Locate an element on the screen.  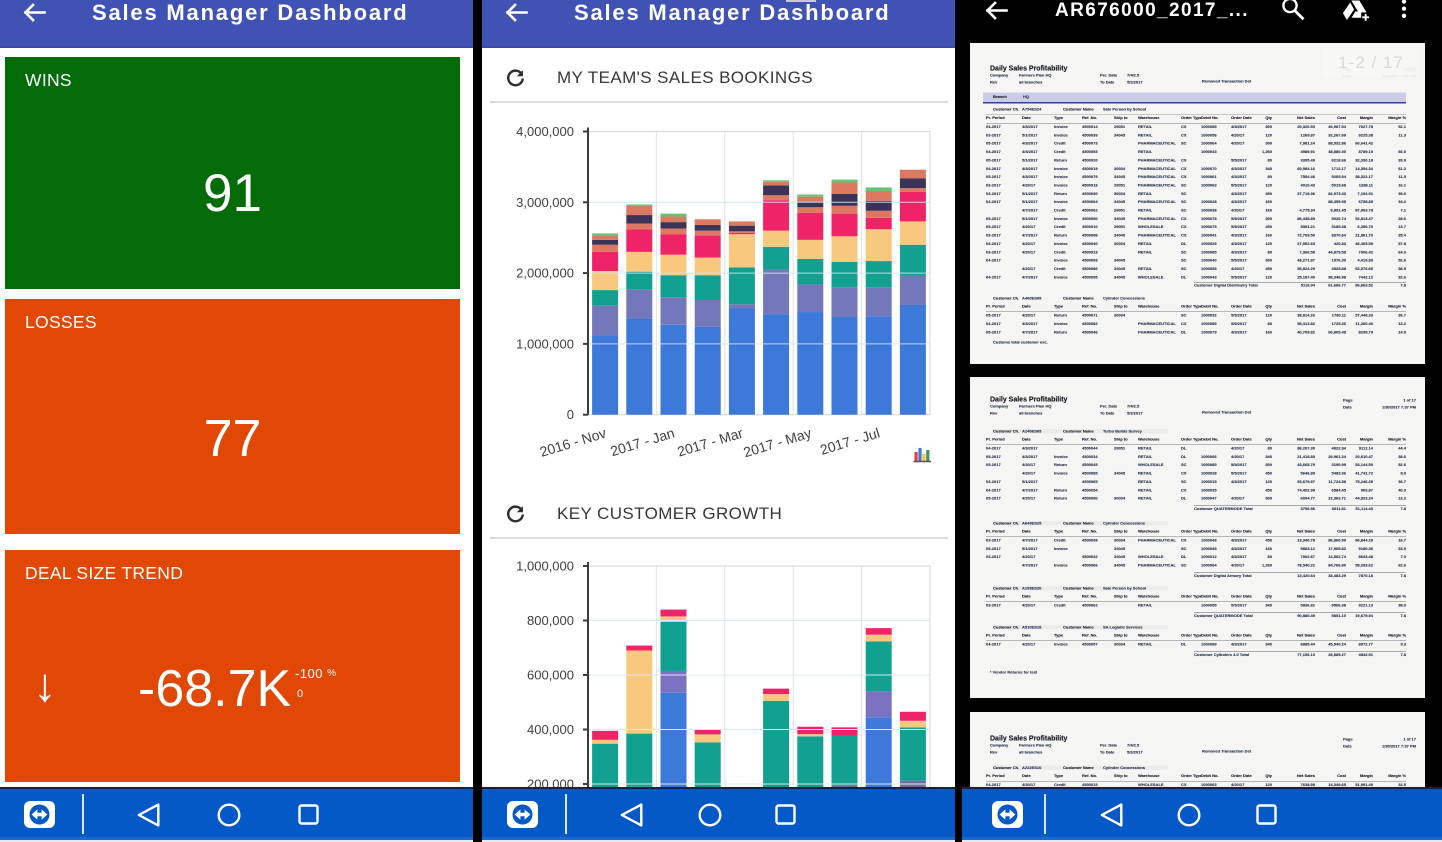
svg-text: 2017 - Jul is located at coordinates (849, 441).